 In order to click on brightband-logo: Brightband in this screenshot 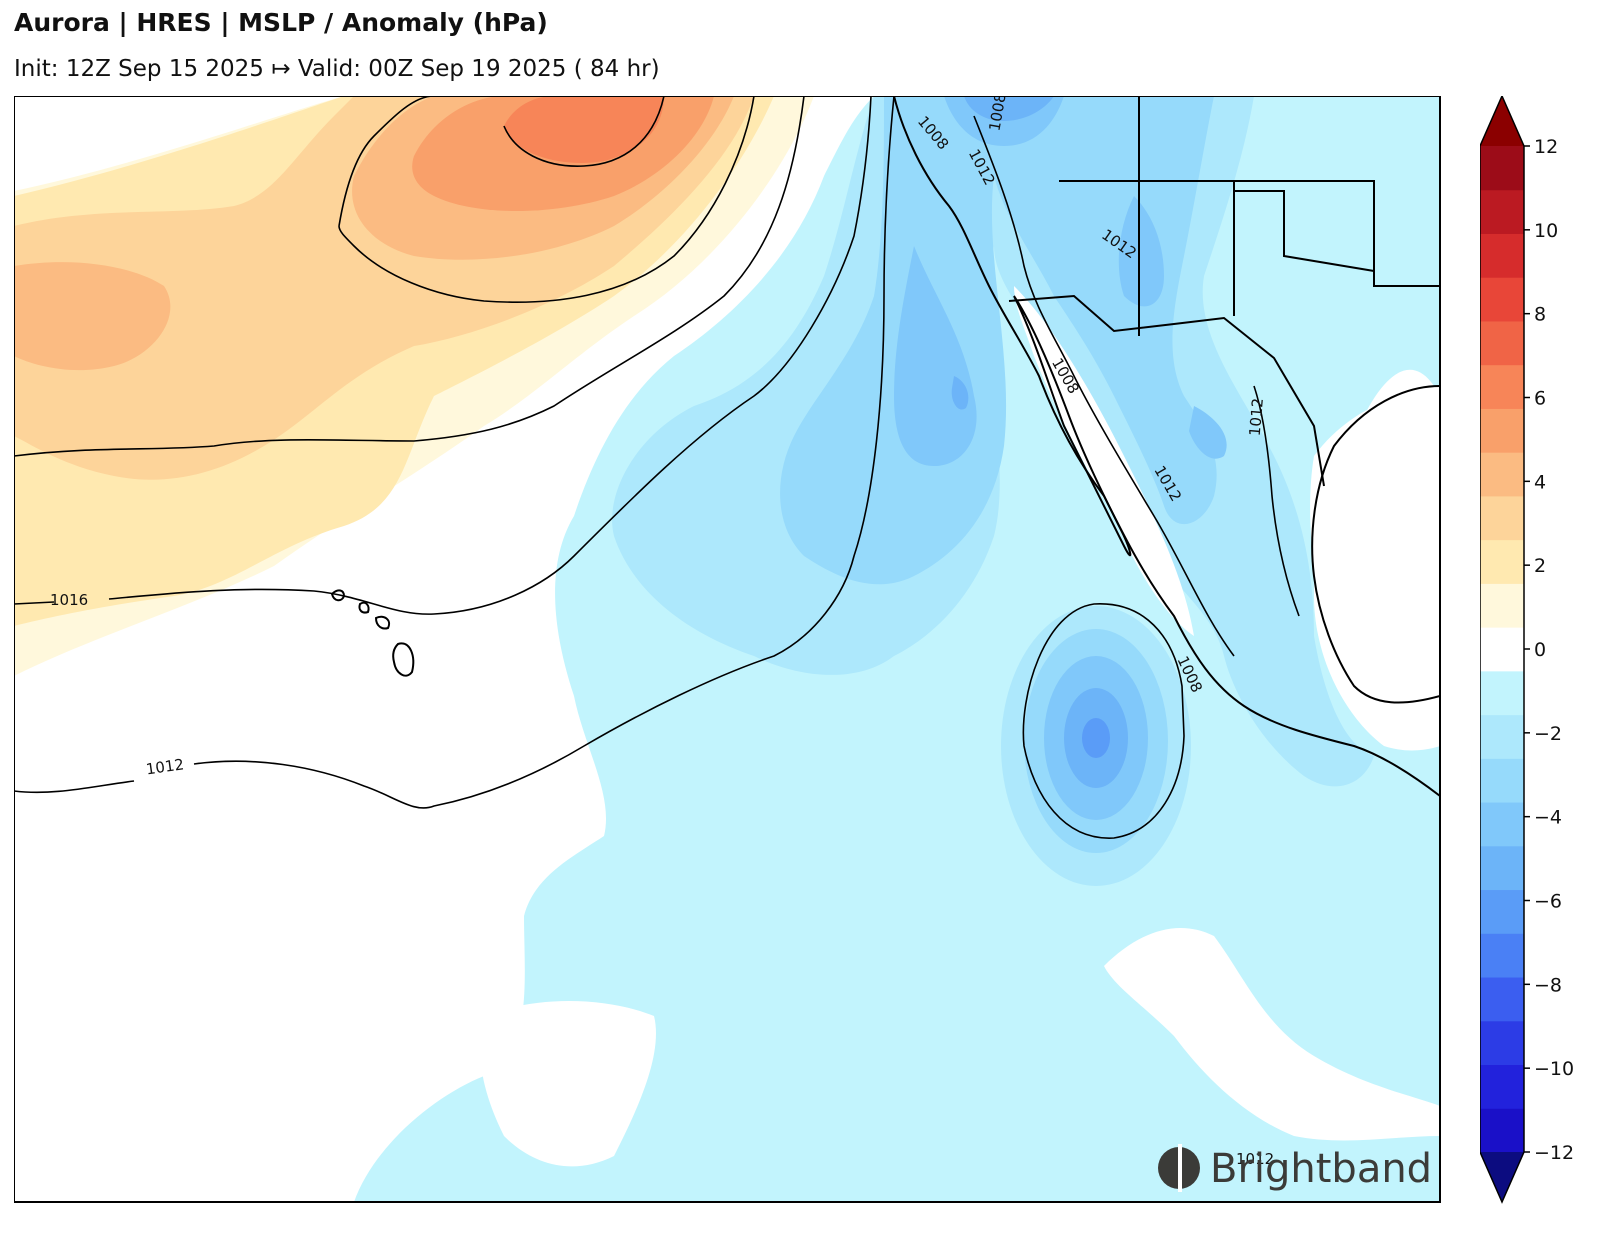, I will do `click(1295, 1168)`.